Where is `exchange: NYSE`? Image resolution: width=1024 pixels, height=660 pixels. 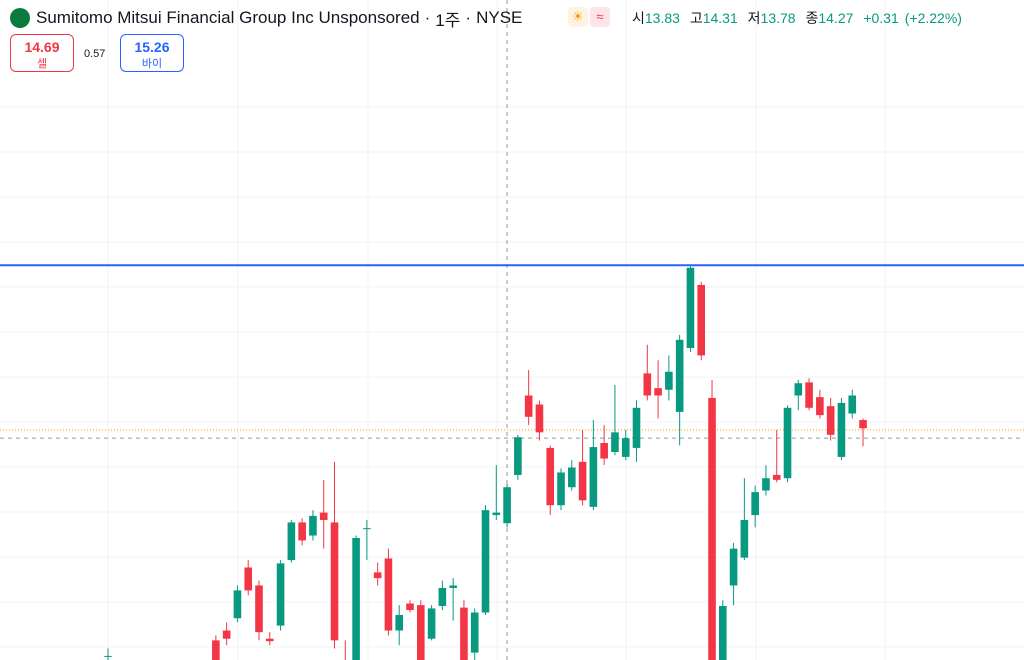
exchange: NYSE is located at coordinates (499, 17).